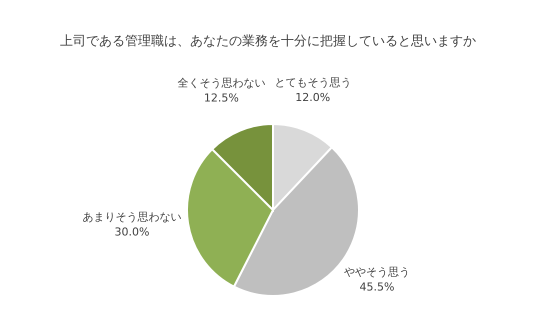  I want to click on slice-label: とてもそう思う, so click(313, 82).